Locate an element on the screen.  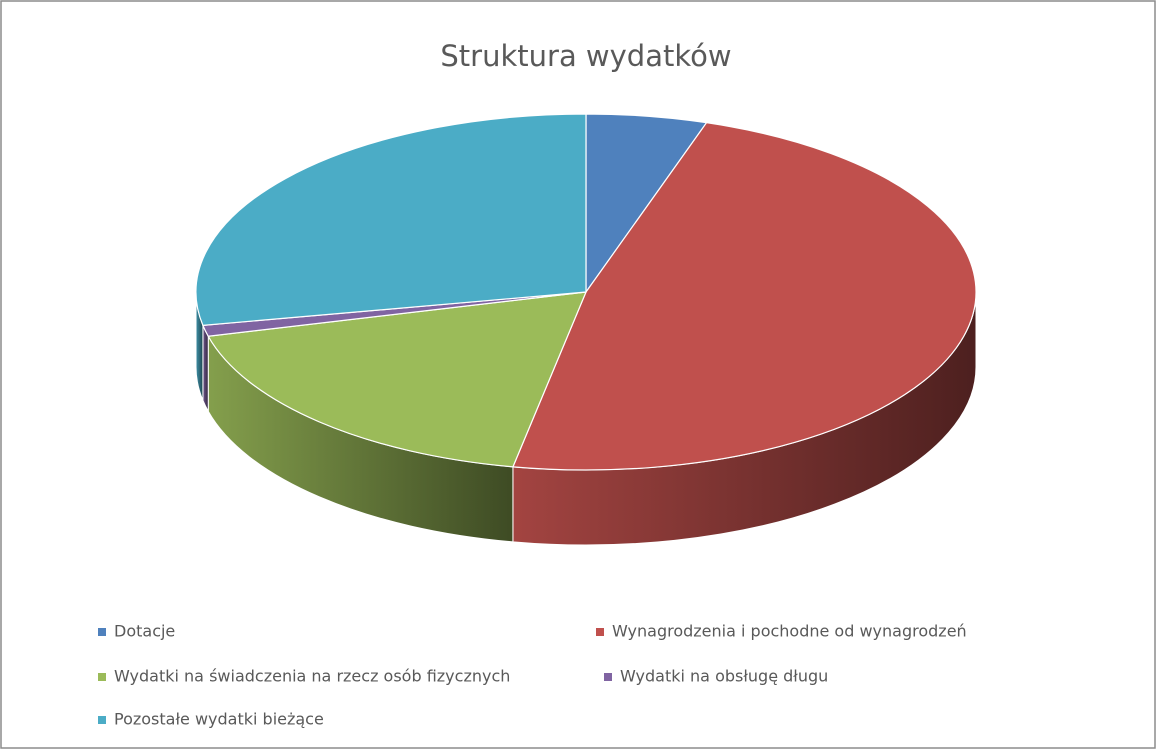
legend-label: Wynagrodzenia i pochodne od wynagrodzeń is located at coordinates (789, 631).